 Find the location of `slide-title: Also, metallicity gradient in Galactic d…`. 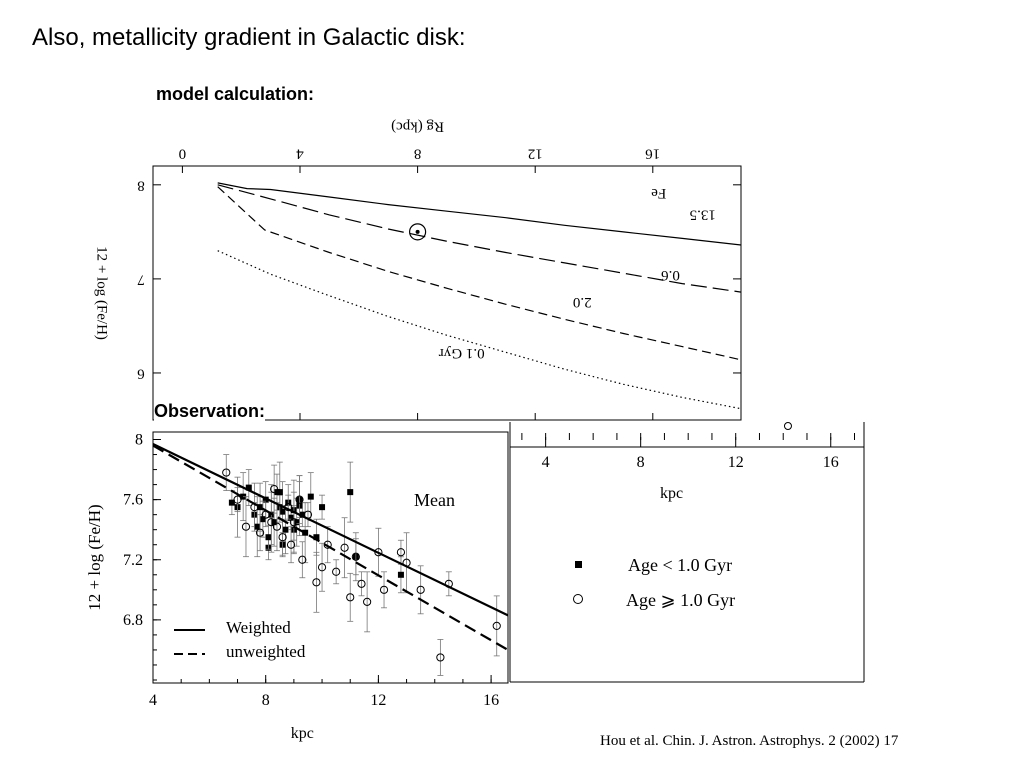

slide-title: Also, metallicity gradient in Galactic d… is located at coordinates (249, 37).